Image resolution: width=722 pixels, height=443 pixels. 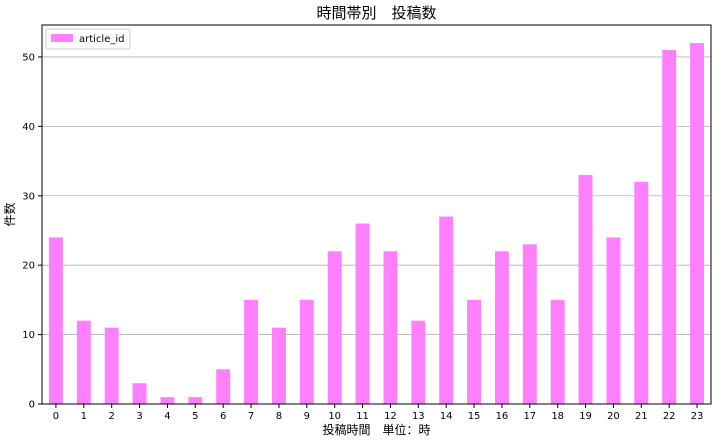 What do you see at coordinates (334, 416) in the screenshot?
I see `x-tick-label: 10` at bounding box center [334, 416].